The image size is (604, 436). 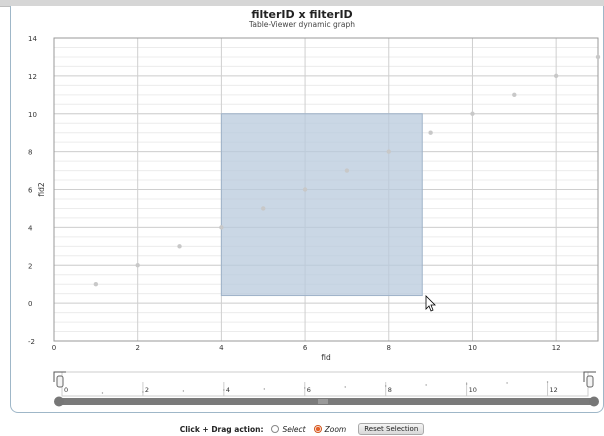 I want to click on navigator-tick-label: 10, so click(x=473, y=390).